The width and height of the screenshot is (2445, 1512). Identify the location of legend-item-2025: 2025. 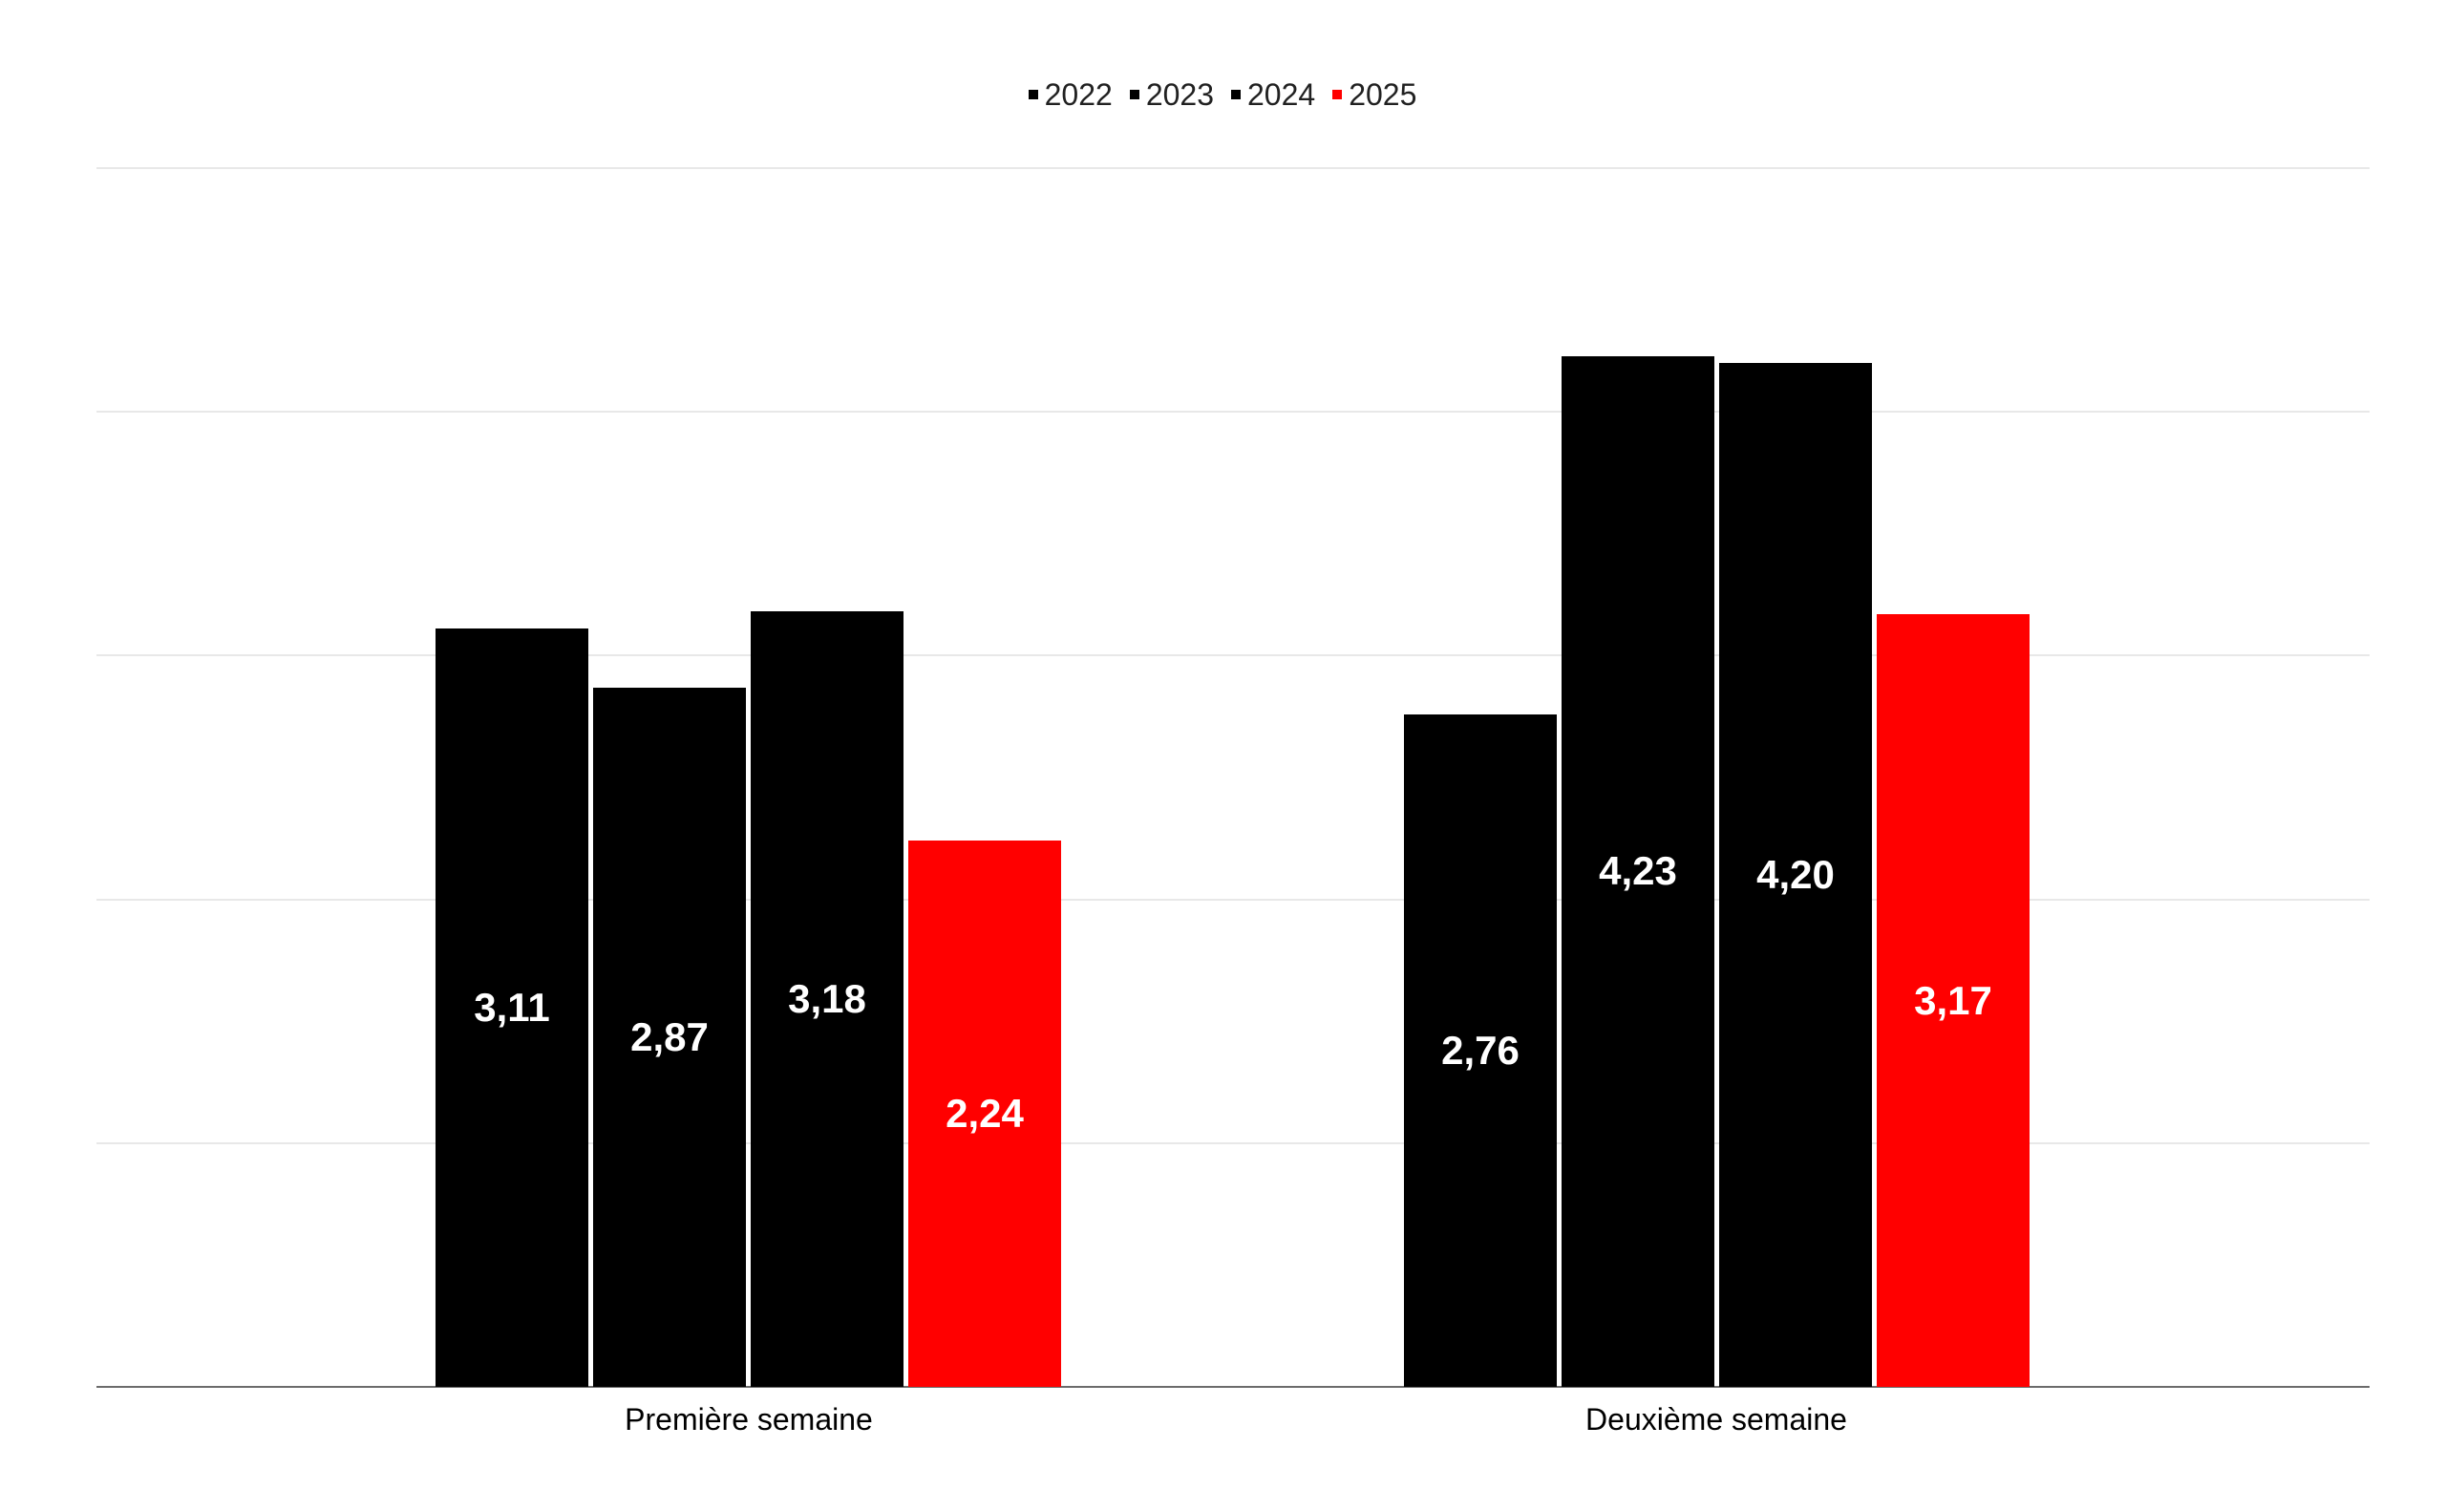
(1374, 94).